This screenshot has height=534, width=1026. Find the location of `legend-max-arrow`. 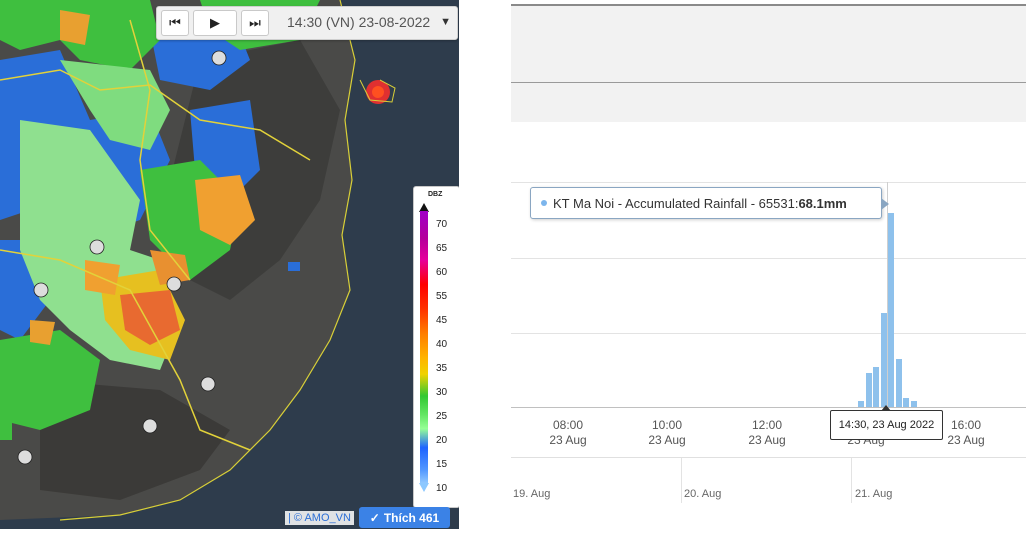

legend-max-arrow is located at coordinates (424, 207).